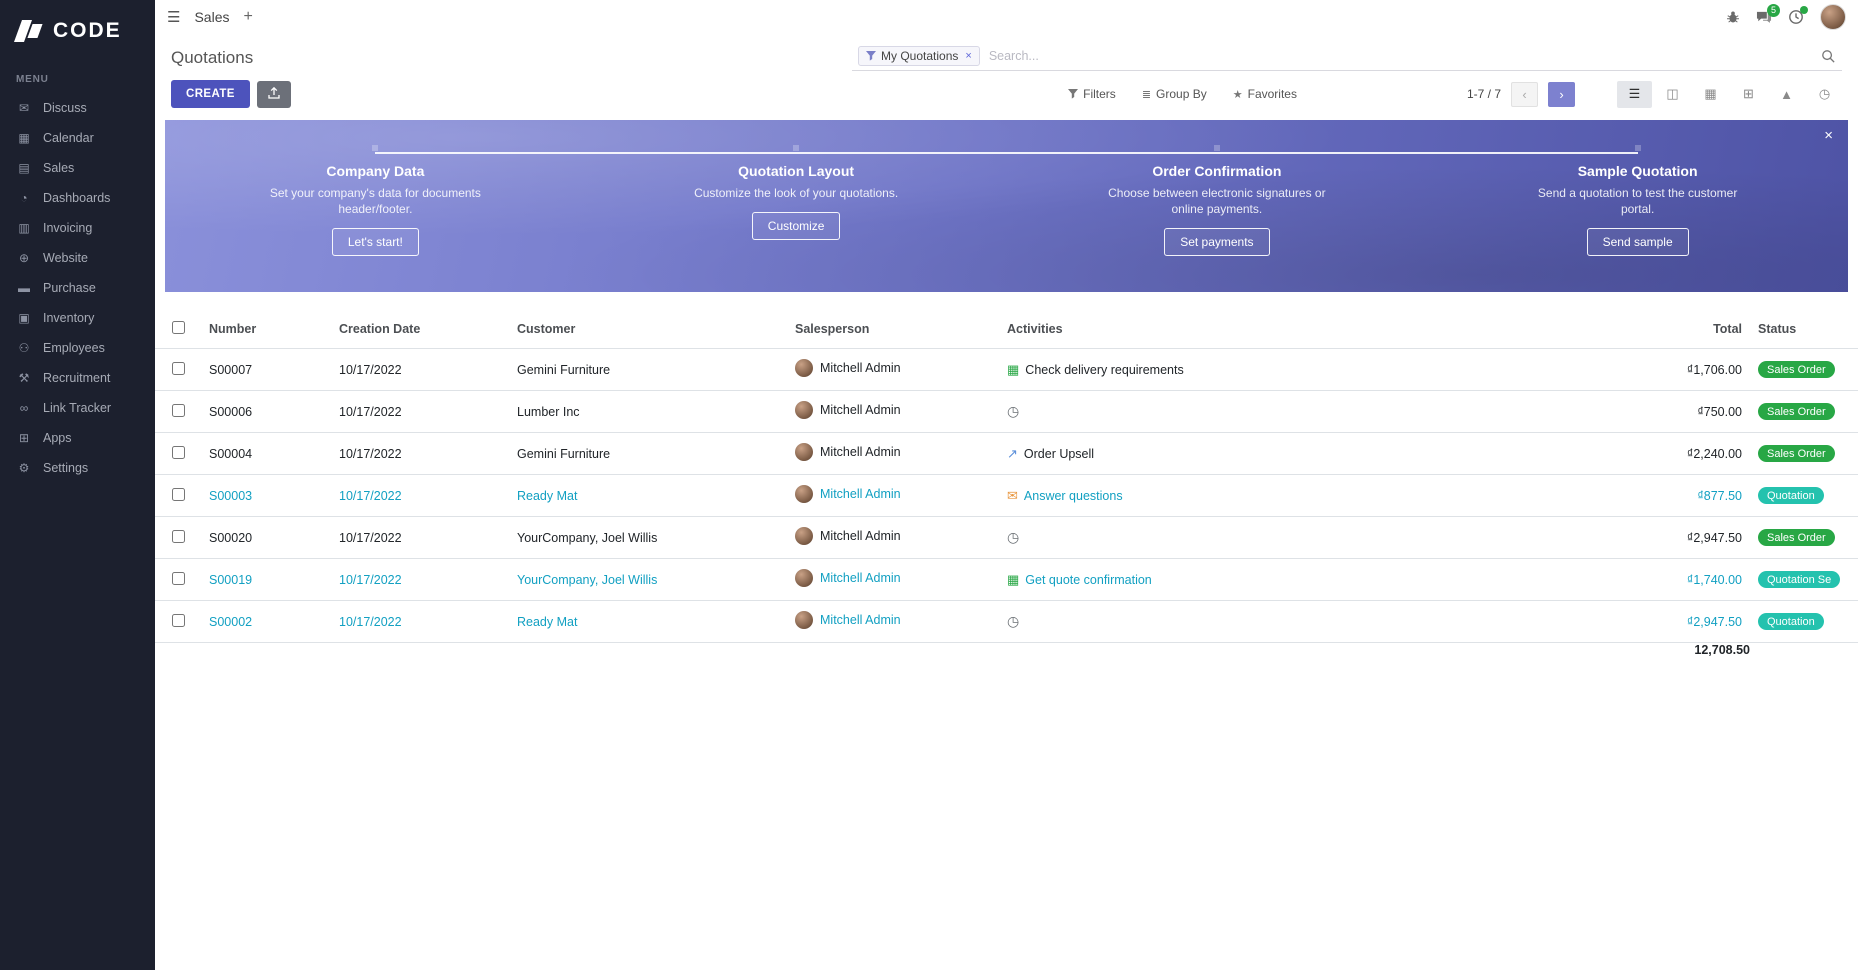 The width and height of the screenshot is (1858, 970). Describe the element at coordinates (1828, 56) in the screenshot. I see `search-icon` at that location.